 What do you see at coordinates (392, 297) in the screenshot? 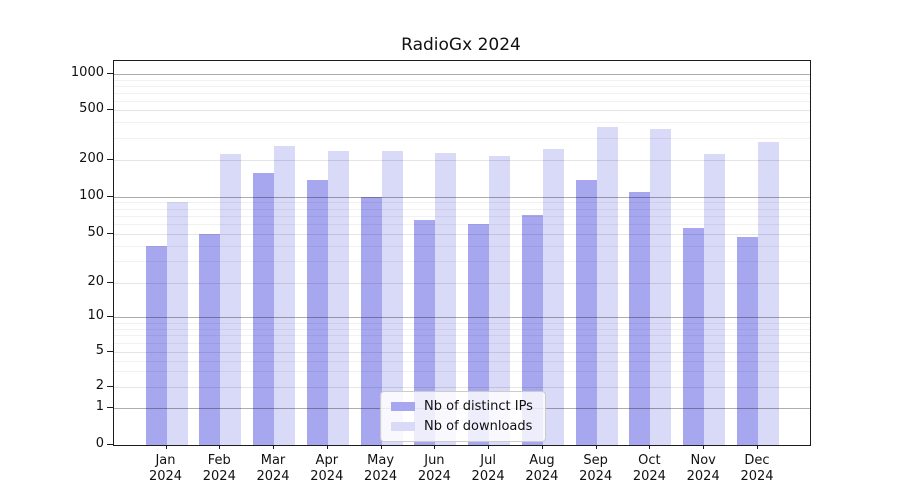
I see `bar-downloads-may` at bounding box center [392, 297].